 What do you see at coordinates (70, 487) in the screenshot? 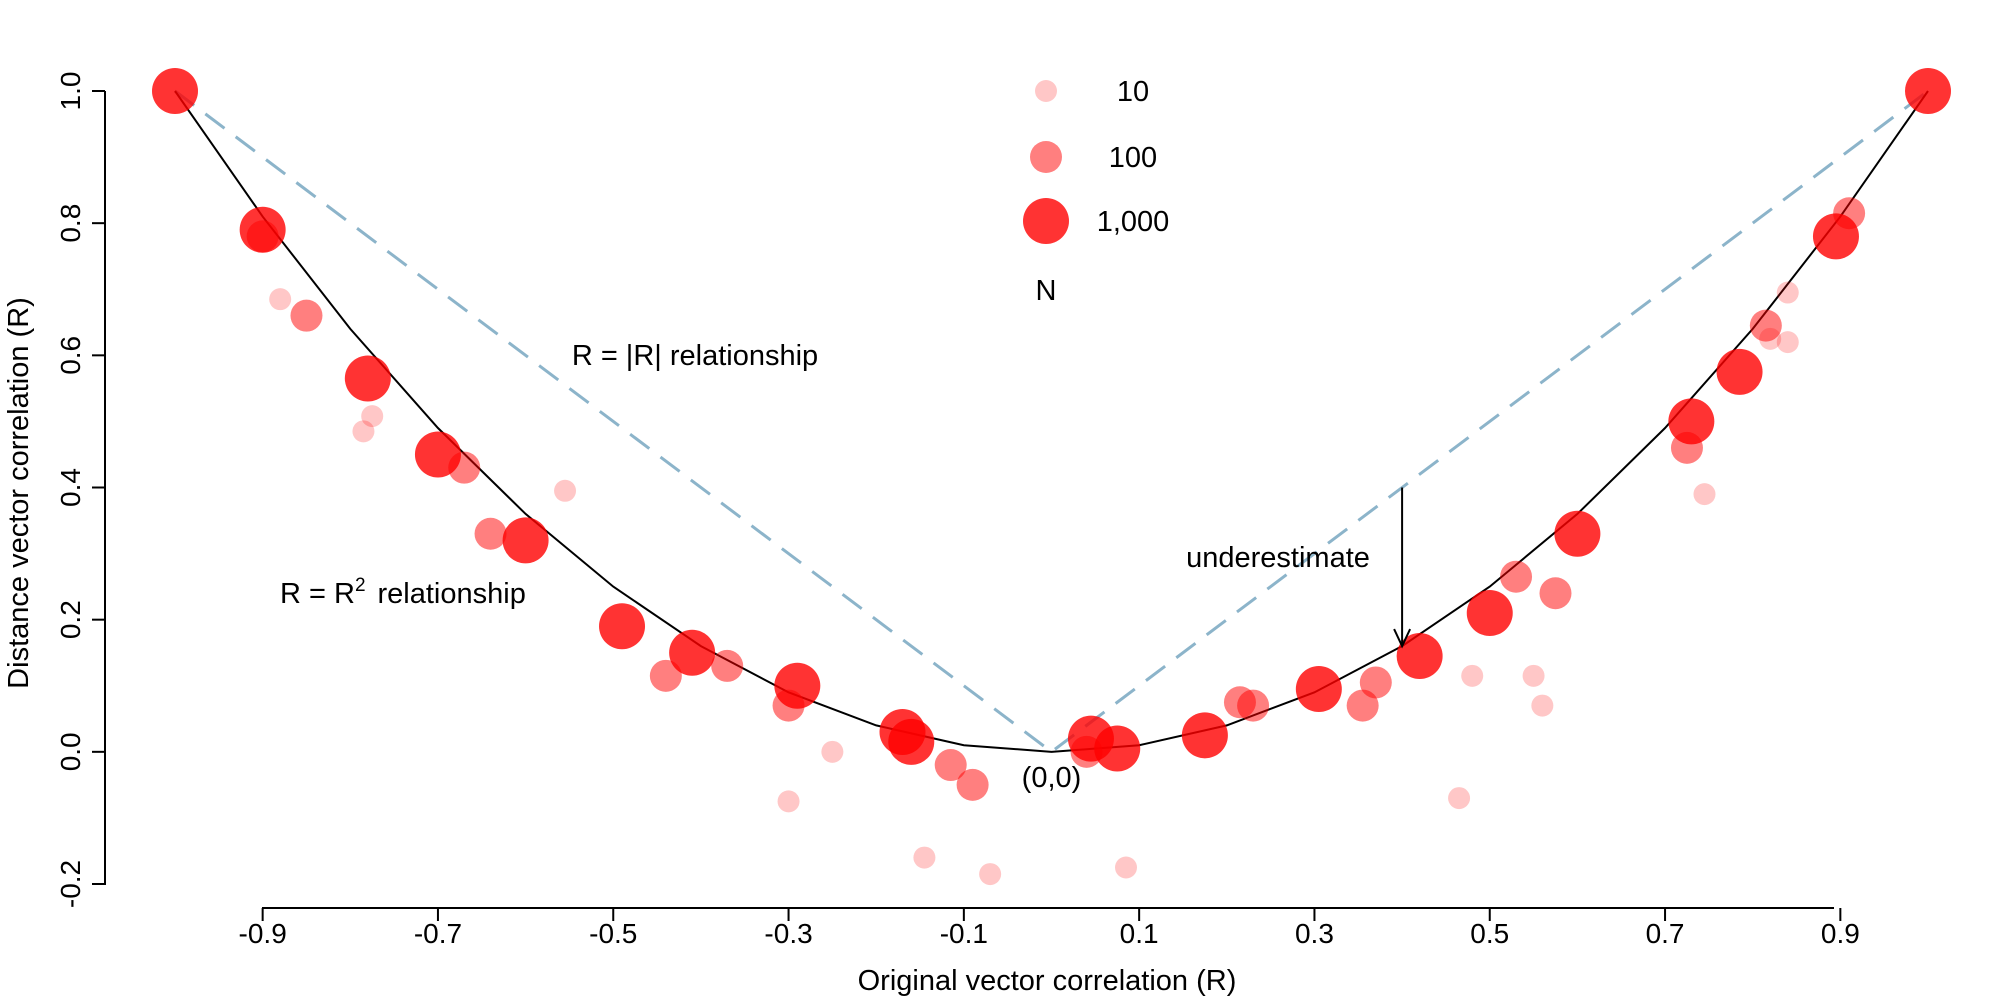
I see `y-tick-label: 0.4` at bounding box center [70, 487].